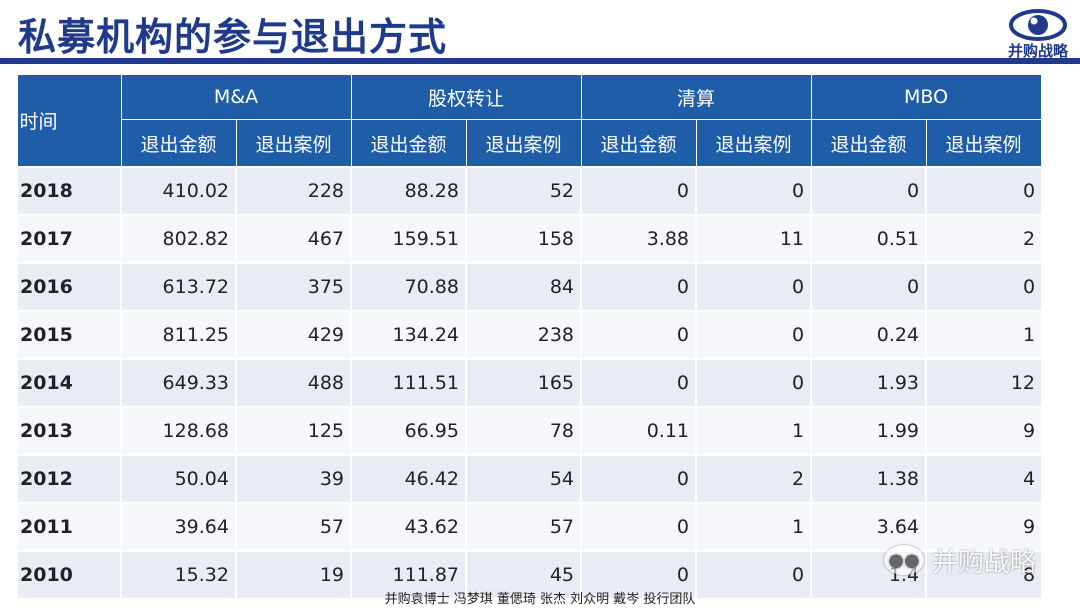  I want to click on exit-count-cell: 19, so click(293, 574).